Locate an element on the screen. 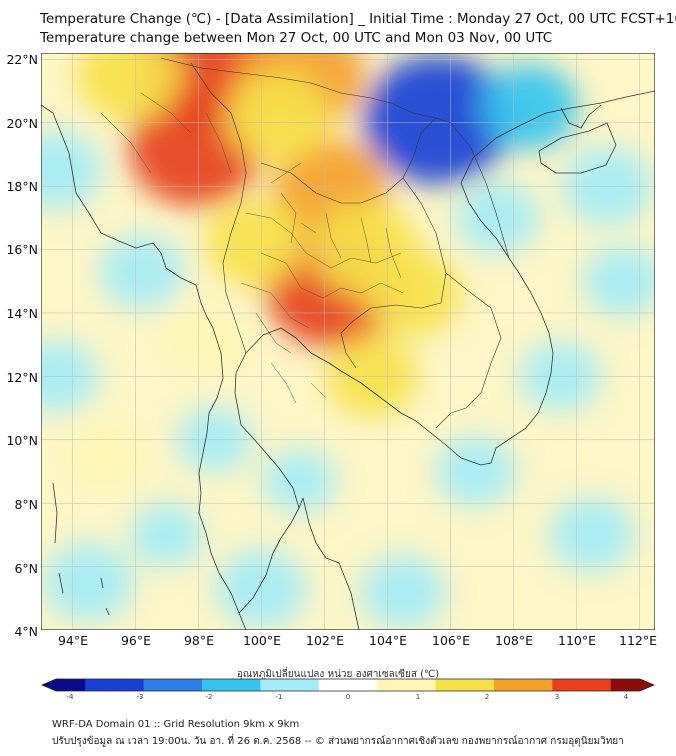 This screenshot has height=756, width=676. lat-label-22n: 22°N is located at coordinates (22, 59).